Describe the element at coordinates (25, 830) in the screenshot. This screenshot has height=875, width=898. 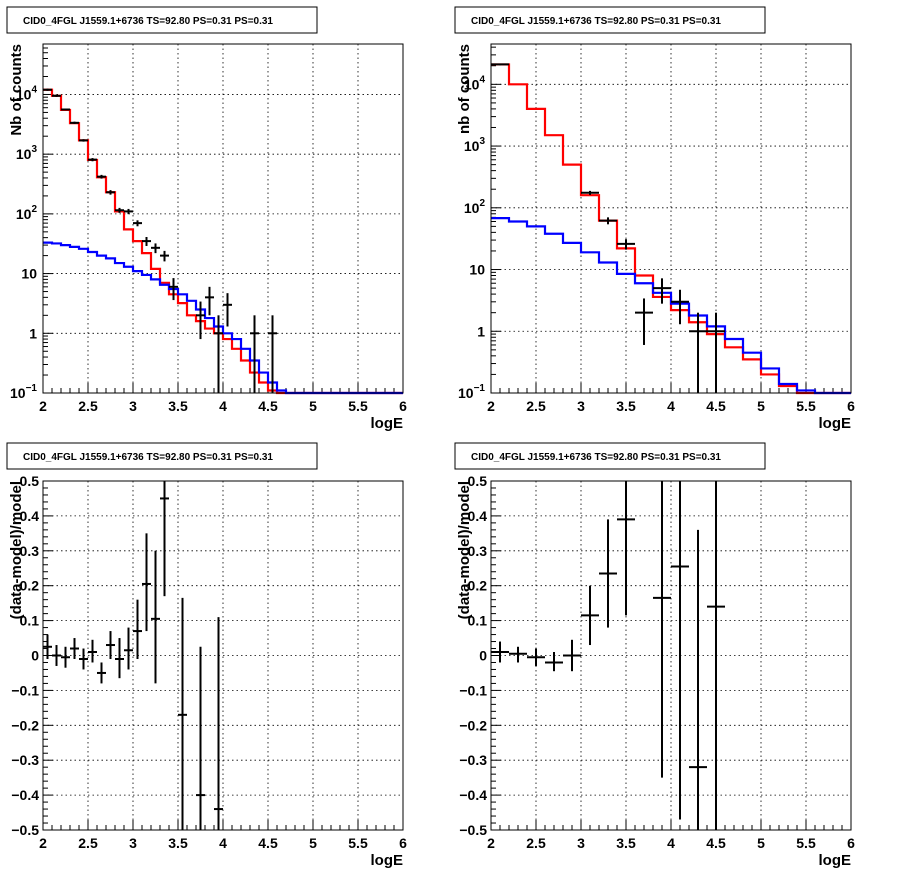
I see `y-tick-label: −0.5` at that location.